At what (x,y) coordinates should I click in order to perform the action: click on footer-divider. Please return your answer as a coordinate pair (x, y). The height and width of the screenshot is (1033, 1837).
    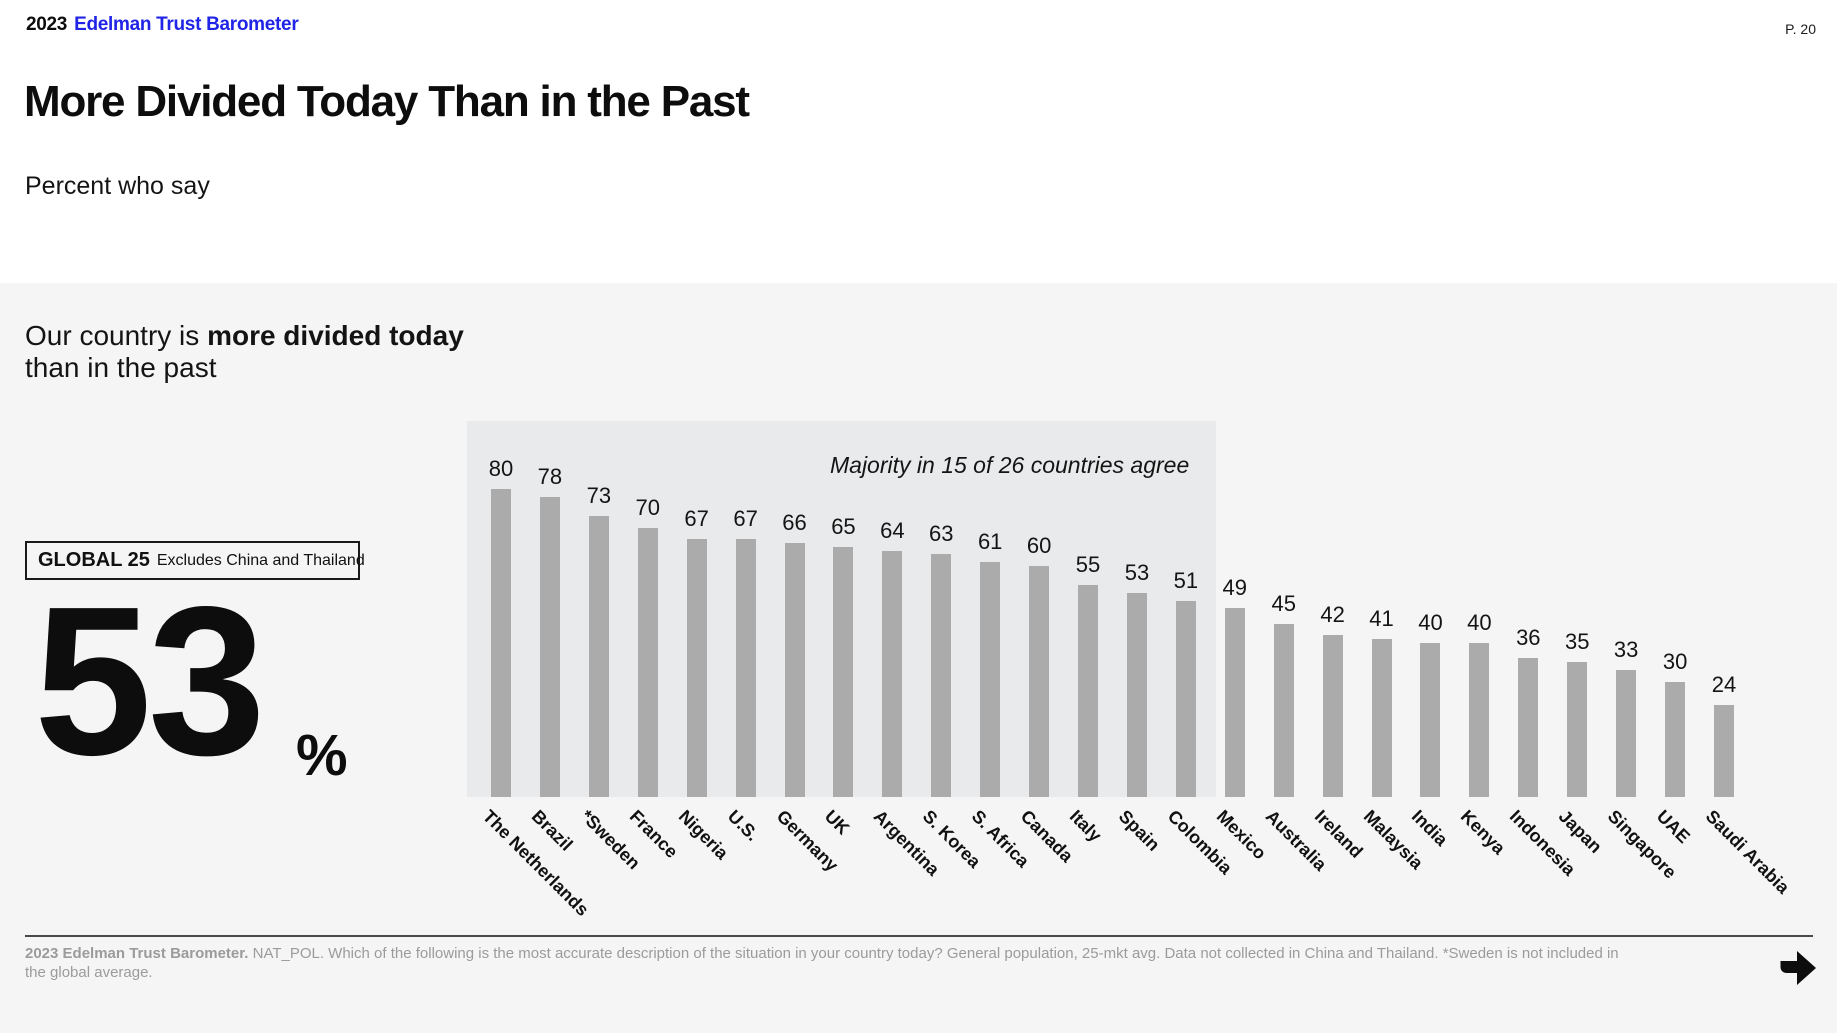
    Looking at the image, I should click on (919, 936).